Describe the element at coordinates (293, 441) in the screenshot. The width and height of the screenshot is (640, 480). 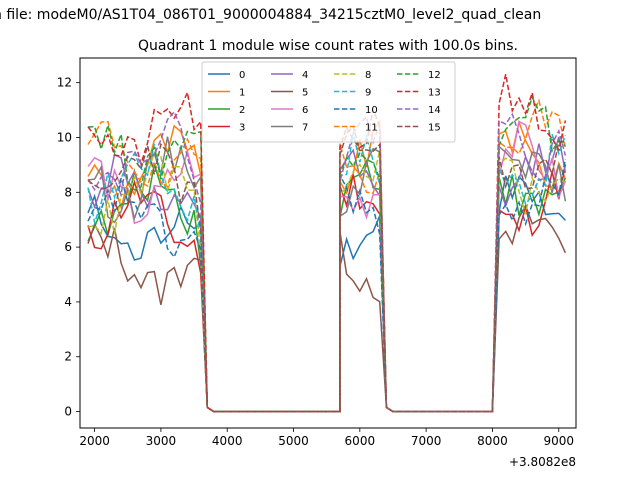
I see `x-tick-label: 5000` at that location.